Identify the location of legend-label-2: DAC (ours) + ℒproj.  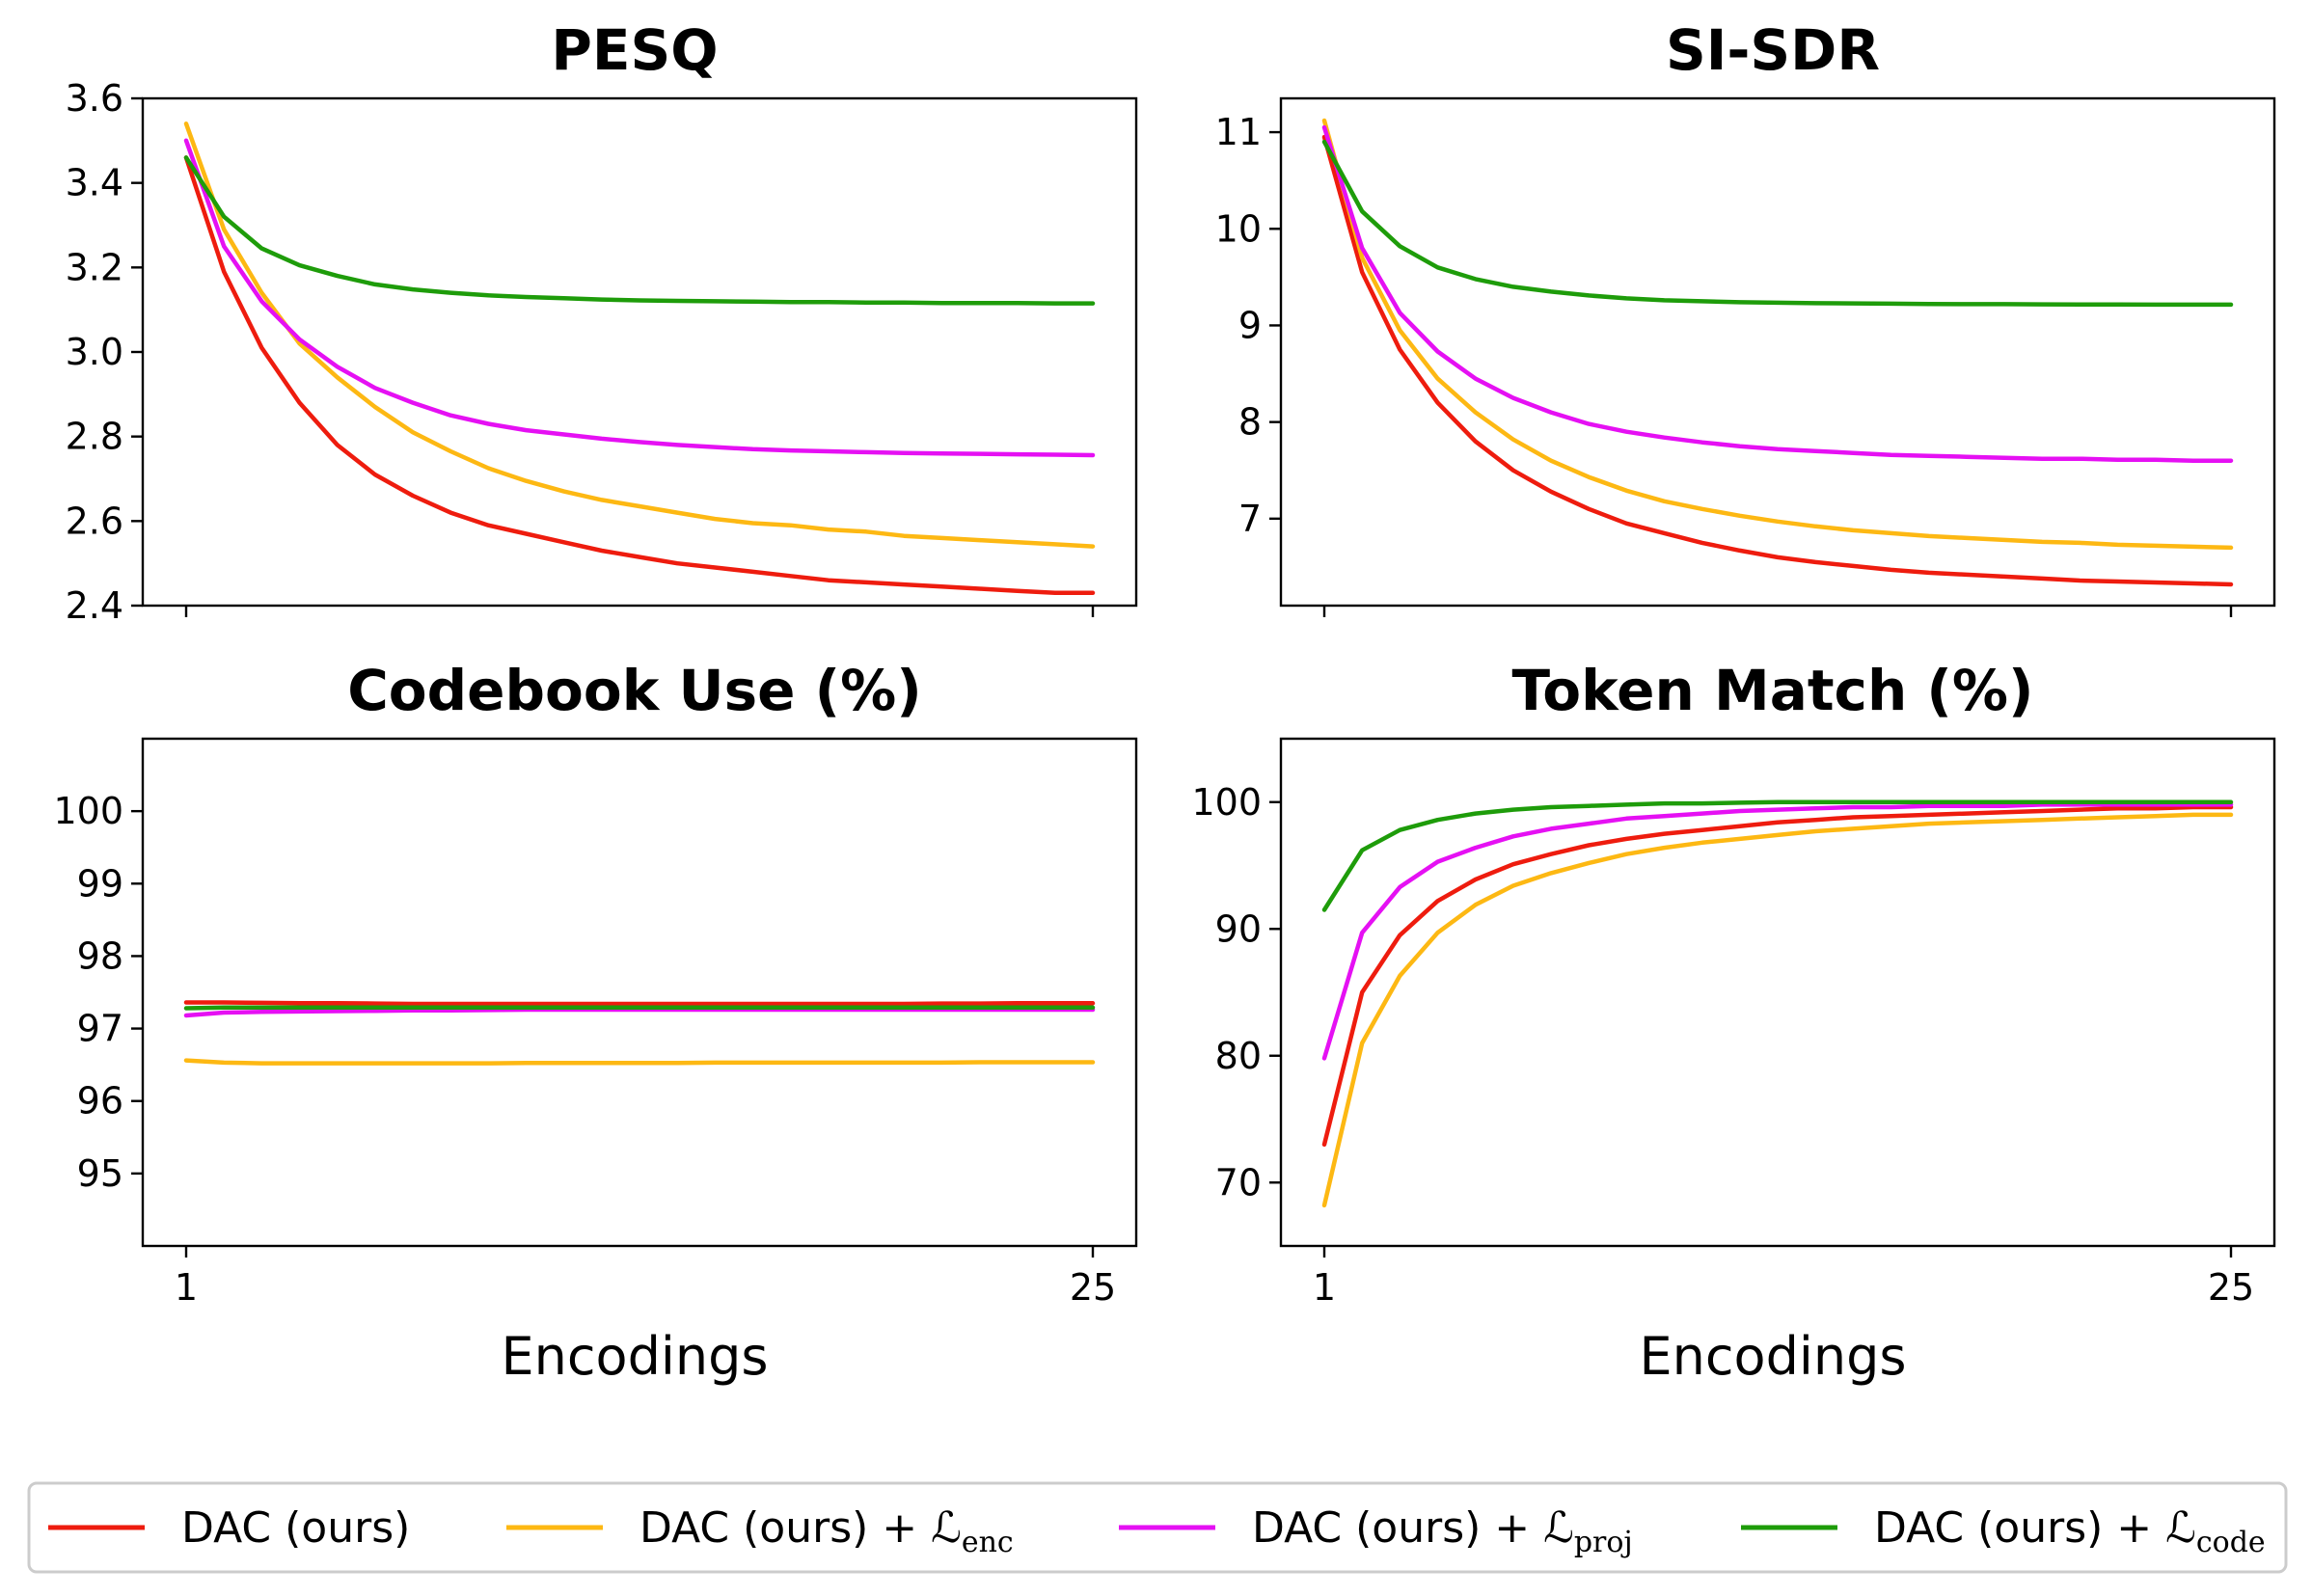
(1442, 1531).